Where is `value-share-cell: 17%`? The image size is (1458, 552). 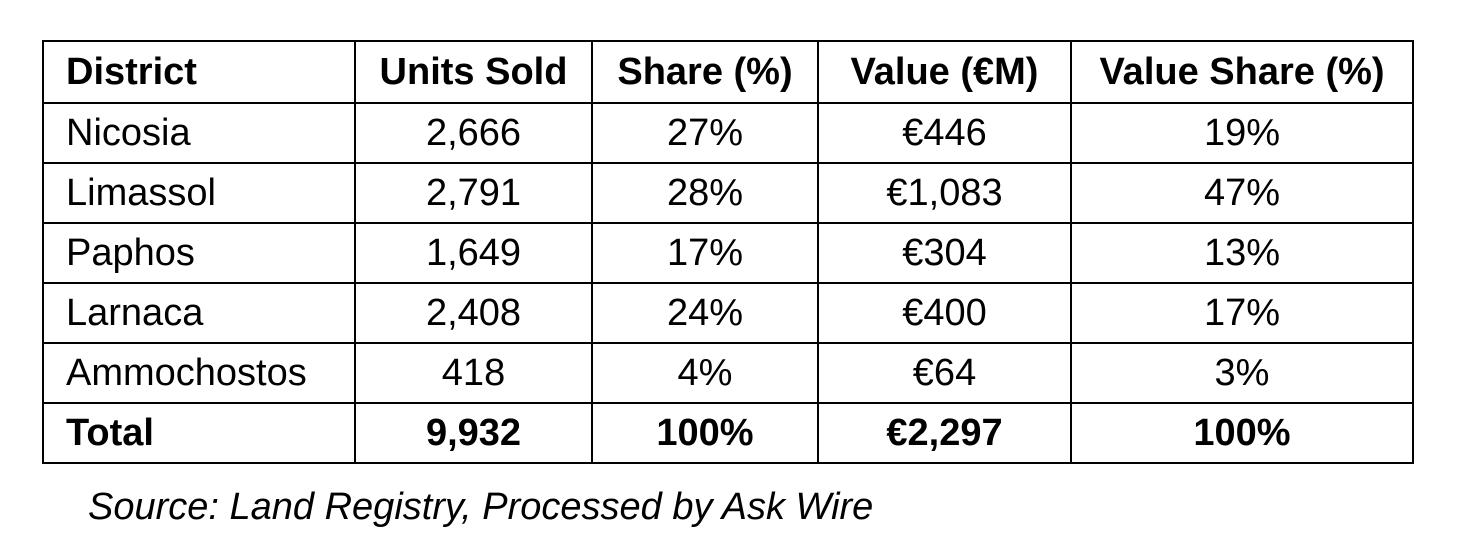
value-share-cell: 17% is located at coordinates (1242, 313).